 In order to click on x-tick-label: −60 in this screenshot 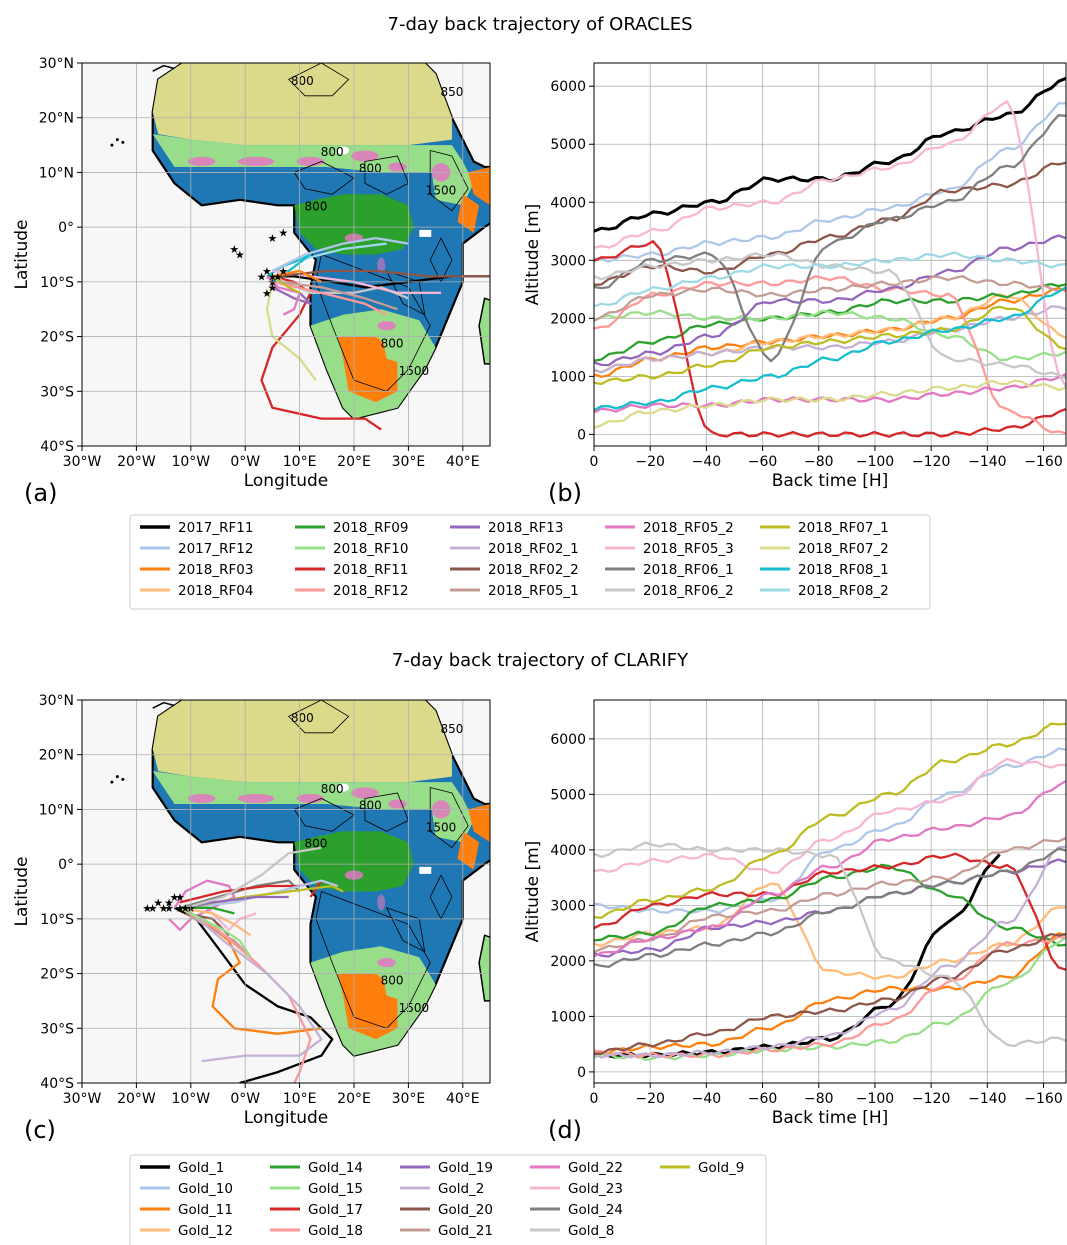, I will do `click(763, 1099)`.